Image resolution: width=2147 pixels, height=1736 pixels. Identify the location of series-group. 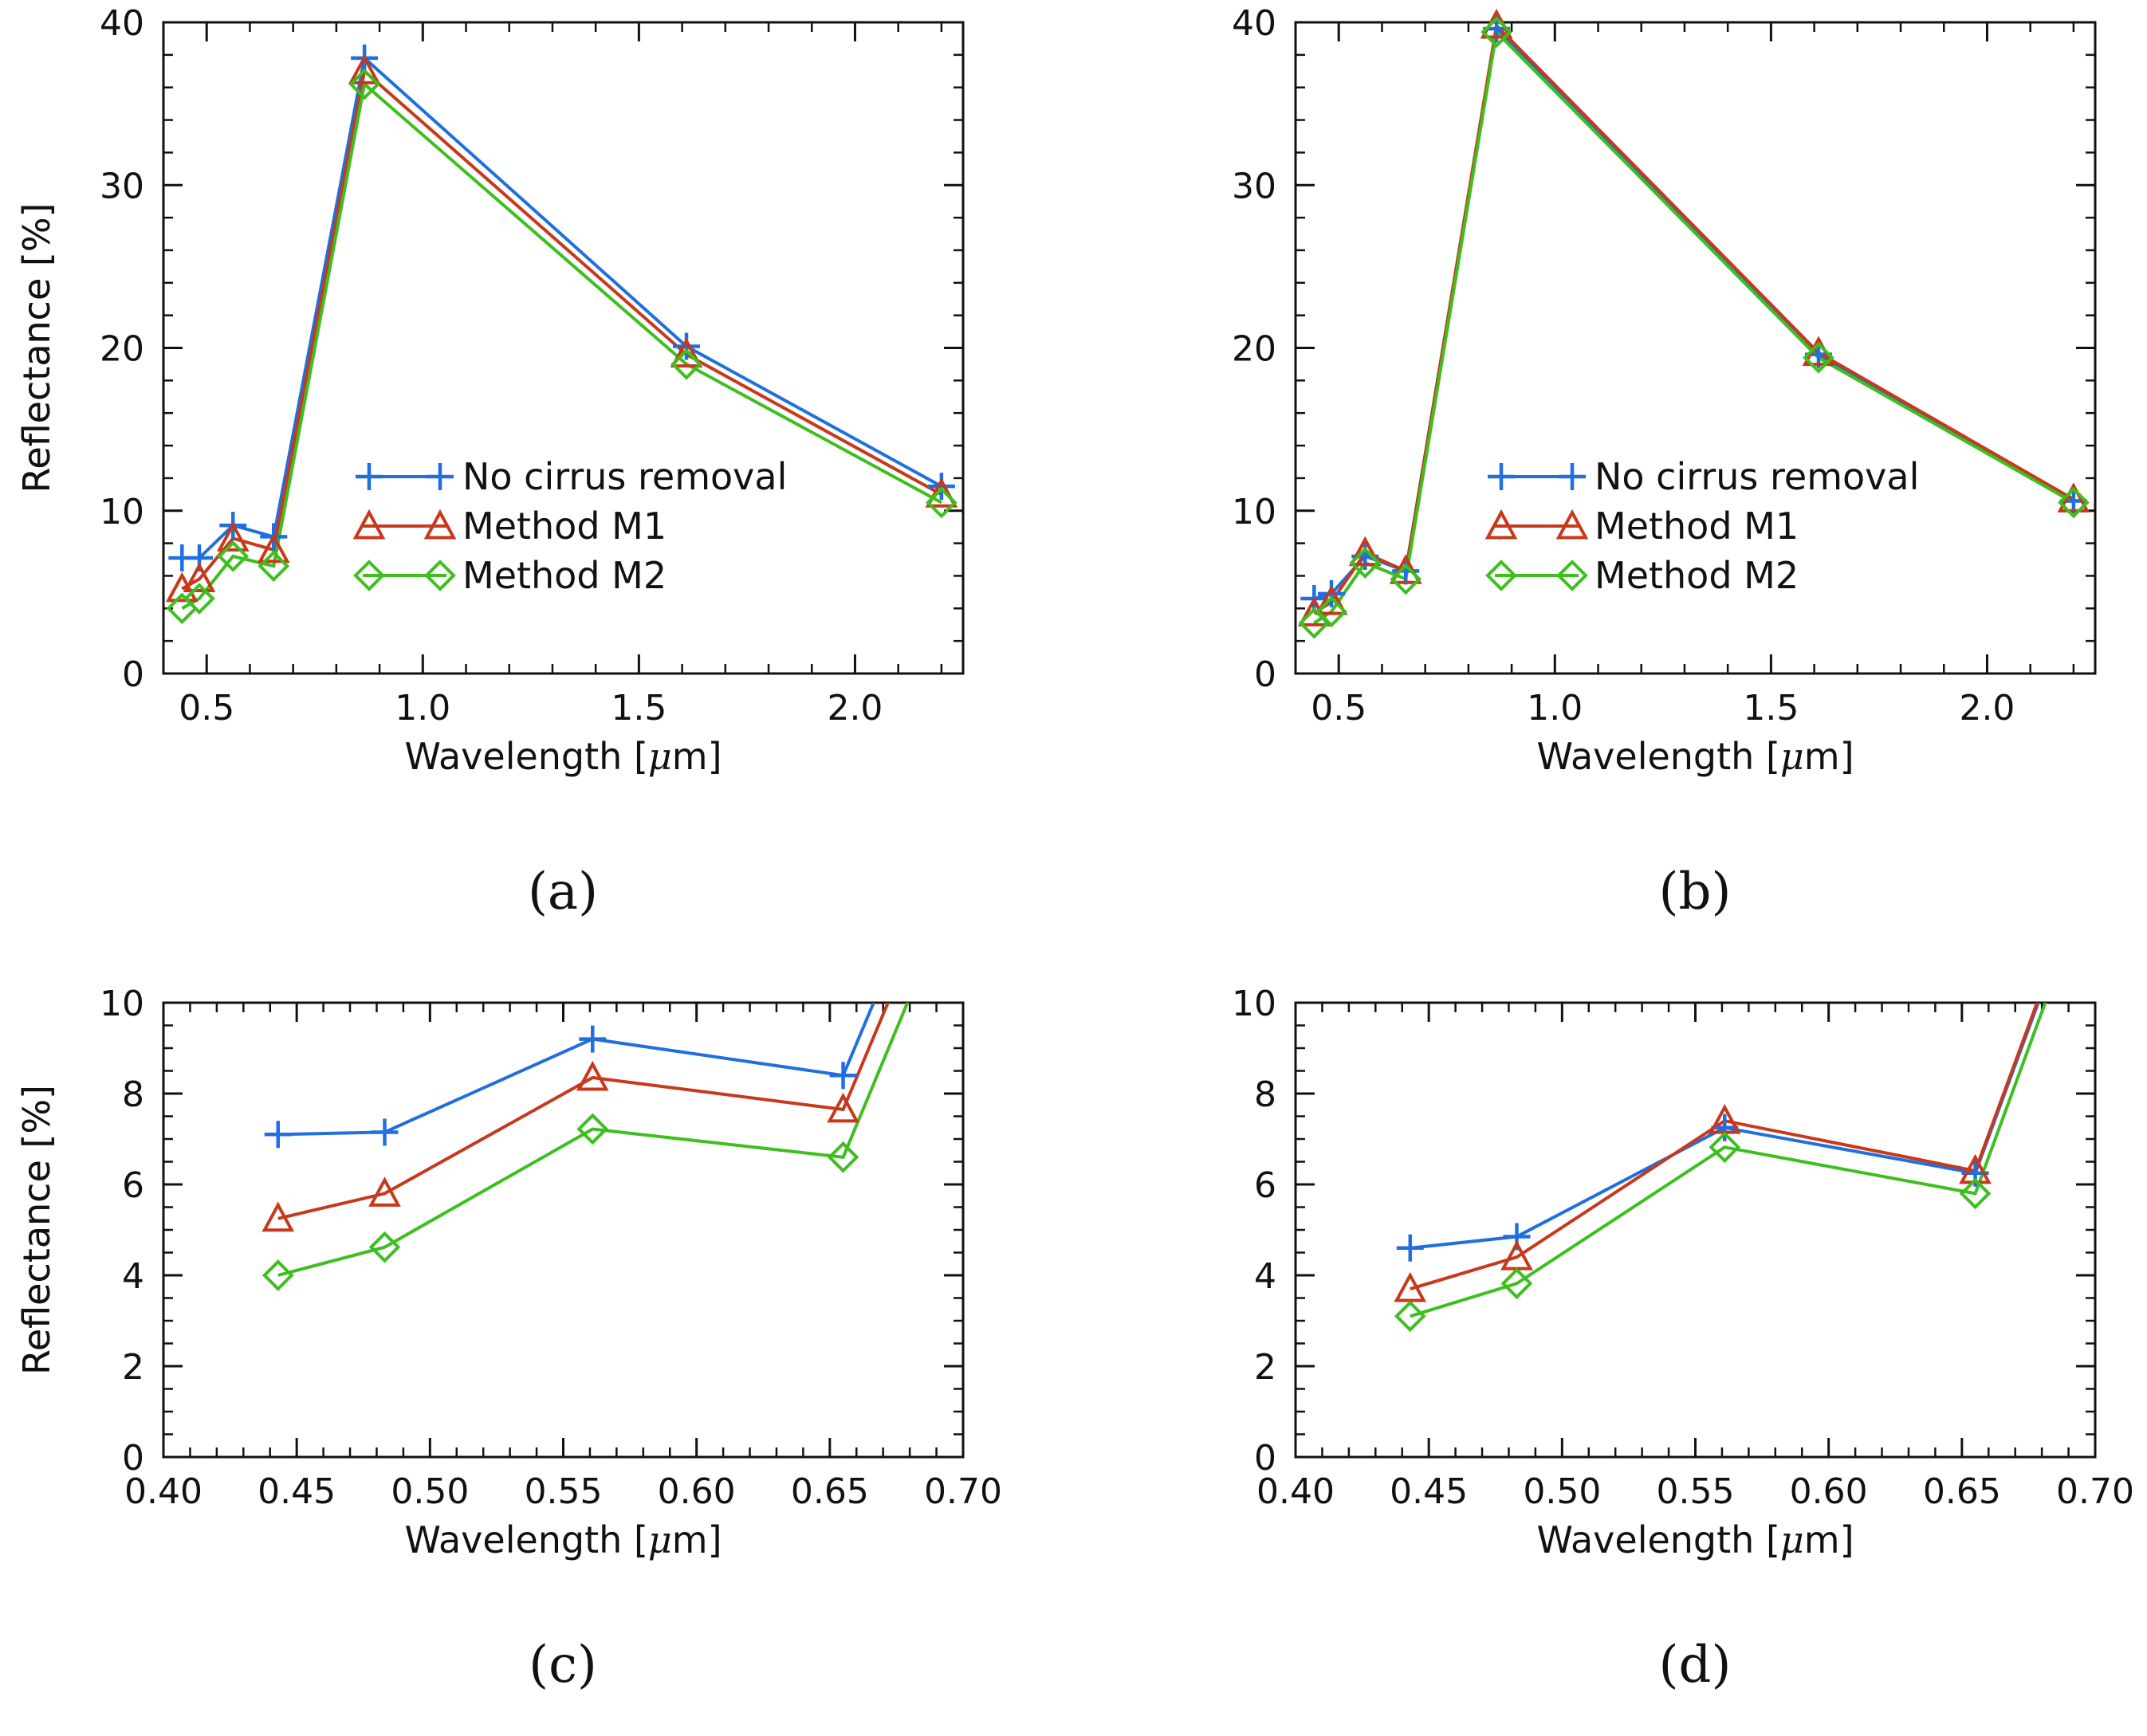
(1728, 1161).